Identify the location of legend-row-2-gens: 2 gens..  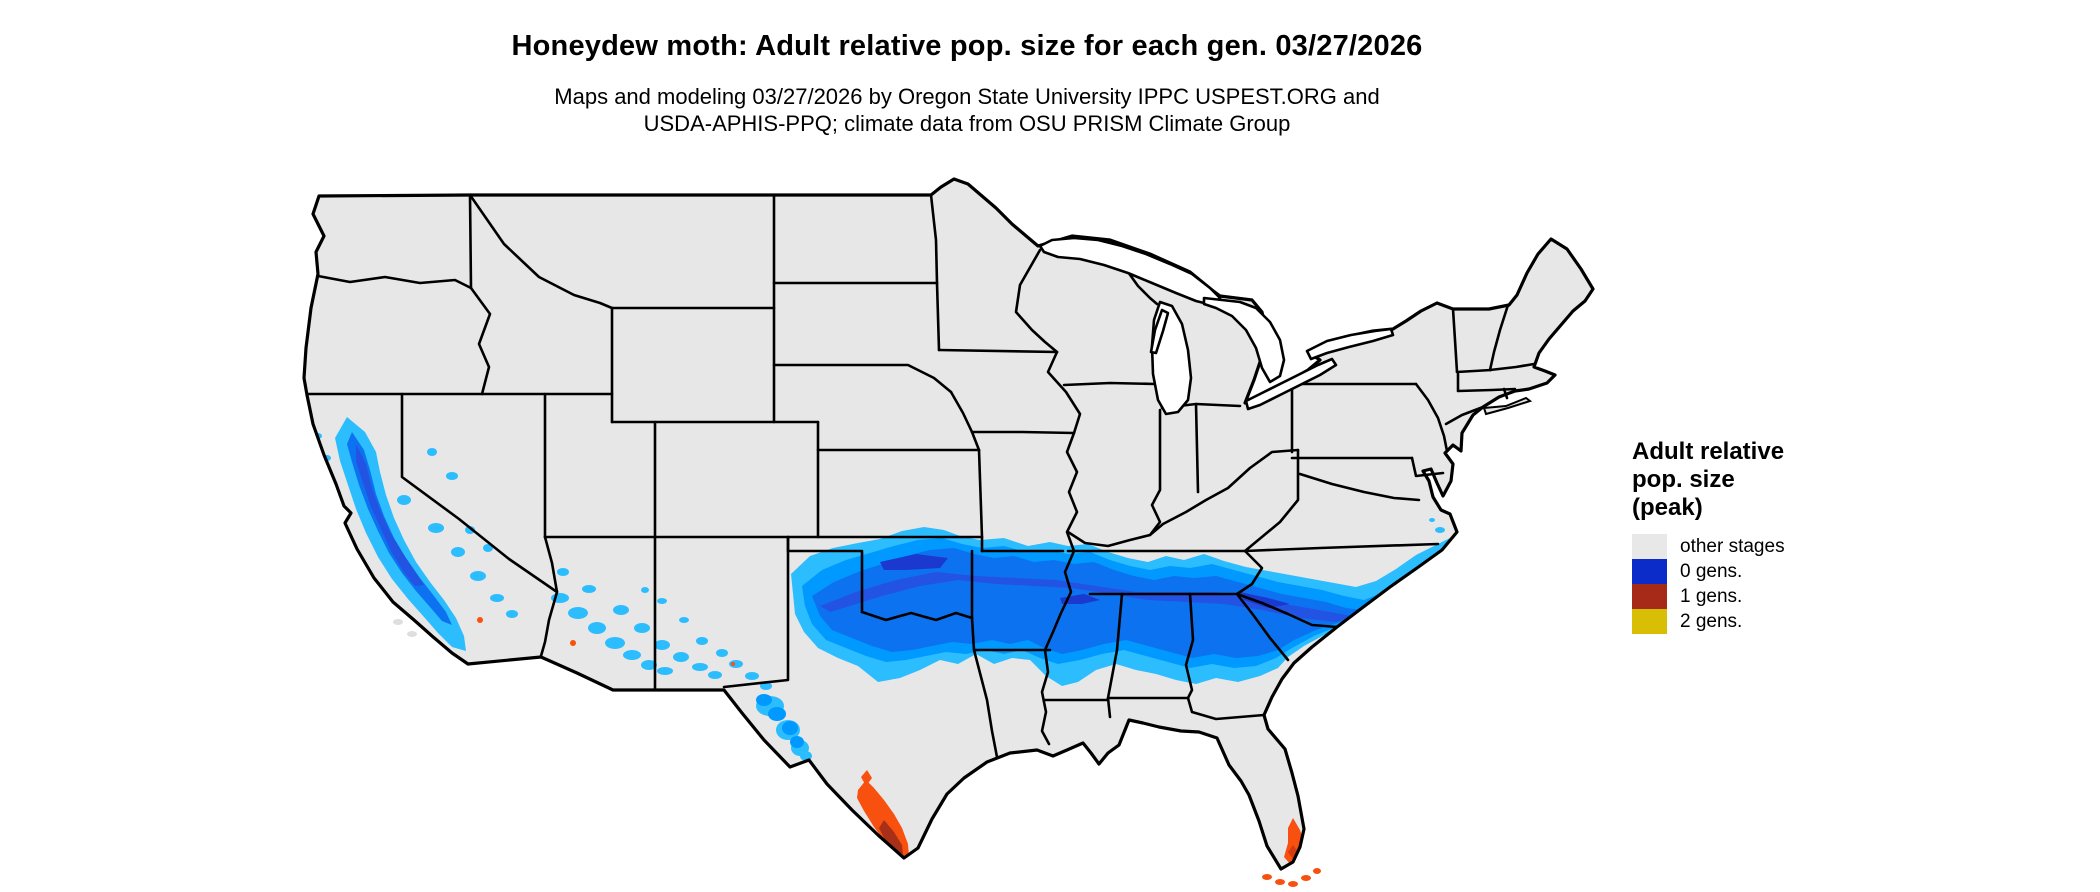
(1792, 621).